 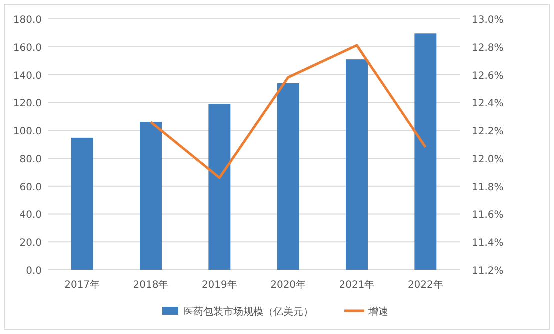 What do you see at coordinates (31, 244) in the screenshot?
I see `y-tick-label: 20.0` at bounding box center [31, 244].